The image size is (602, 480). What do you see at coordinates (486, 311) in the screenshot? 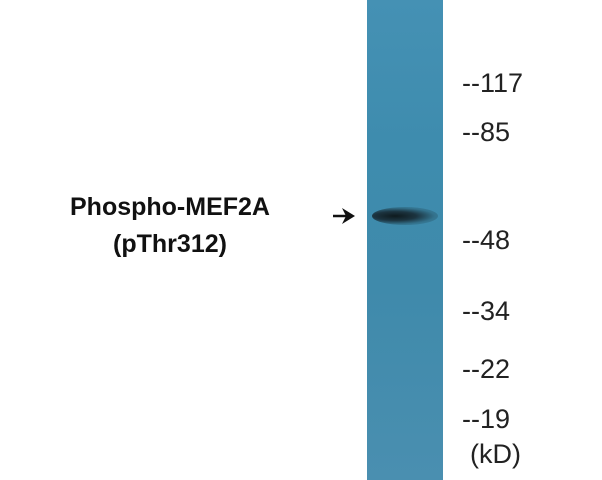
I see `marker-34: --34` at bounding box center [486, 311].